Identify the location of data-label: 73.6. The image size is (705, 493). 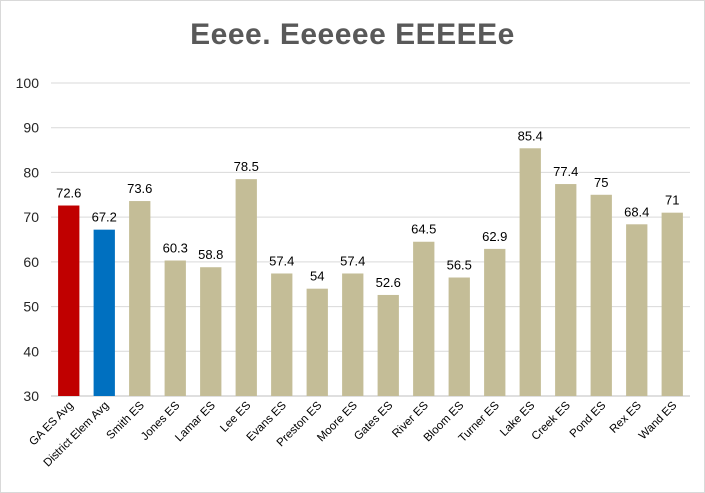
(139, 188).